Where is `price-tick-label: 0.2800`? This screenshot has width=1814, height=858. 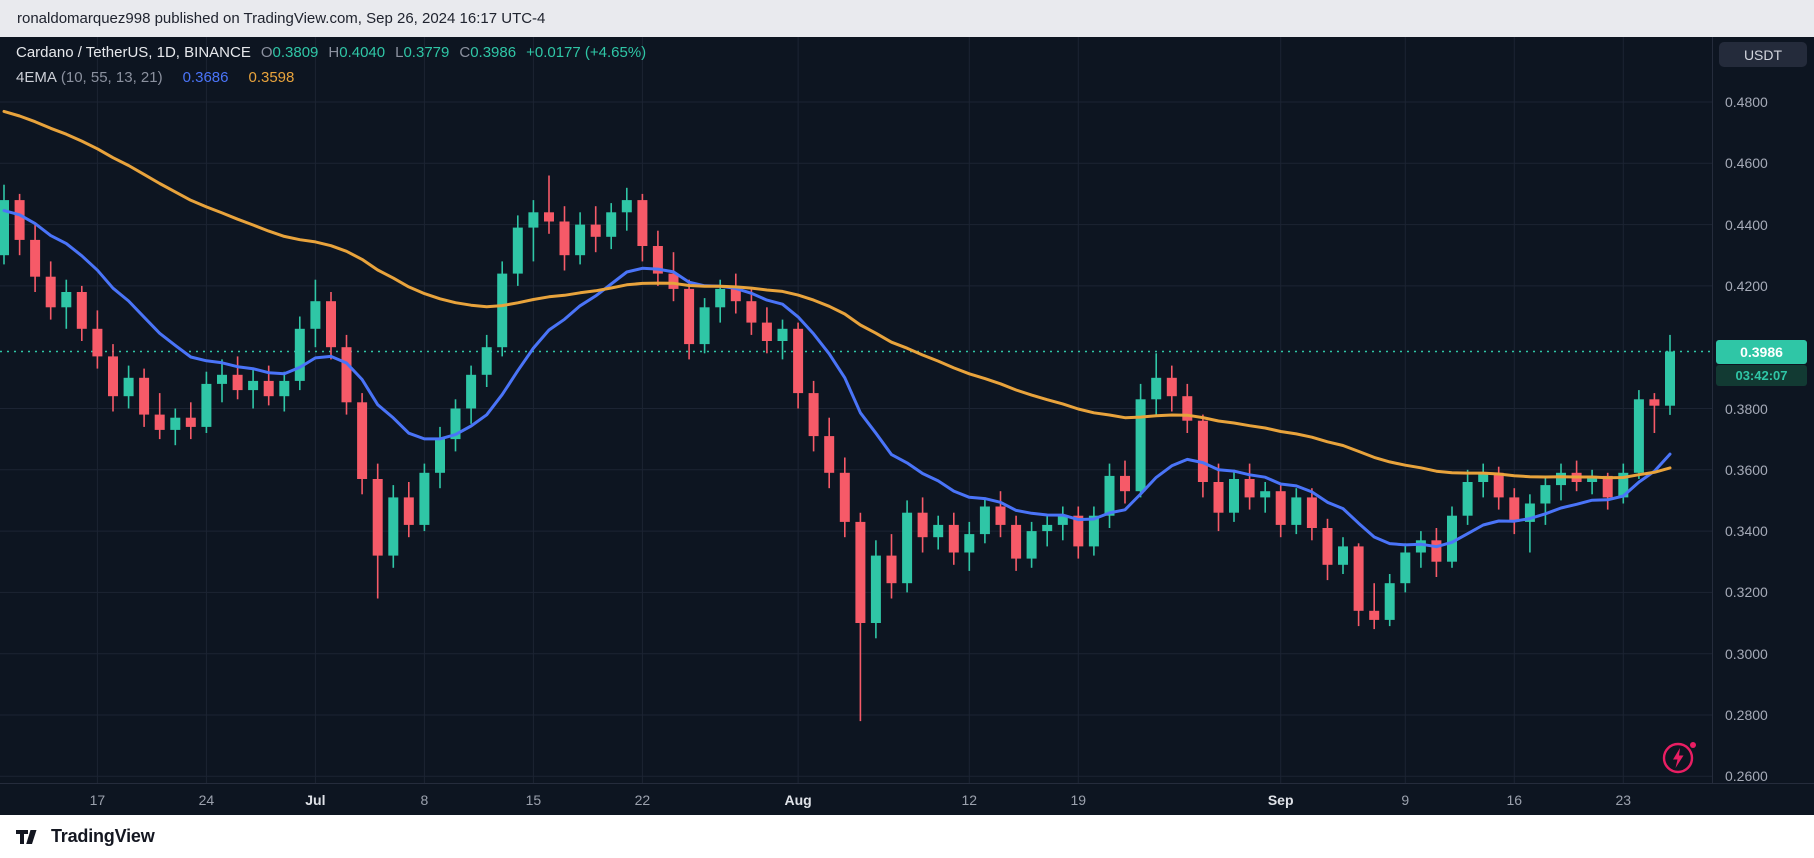
price-tick-label: 0.2800 is located at coordinates (1746, 715).